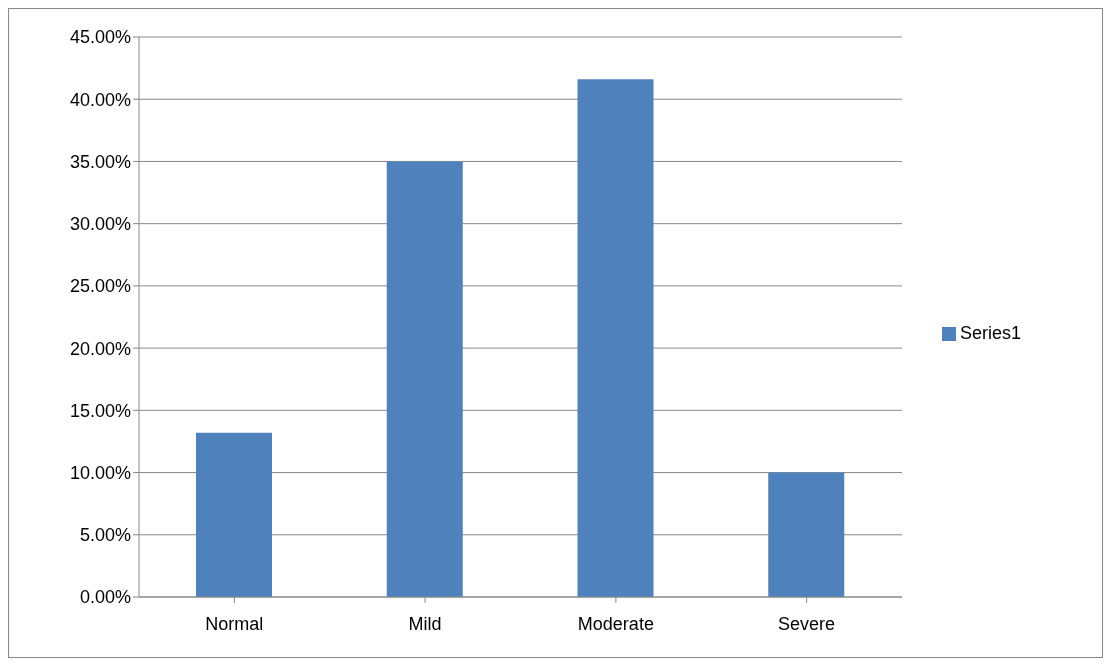  I want to click on y-tick-label: 15.00%, so click(100, 410).